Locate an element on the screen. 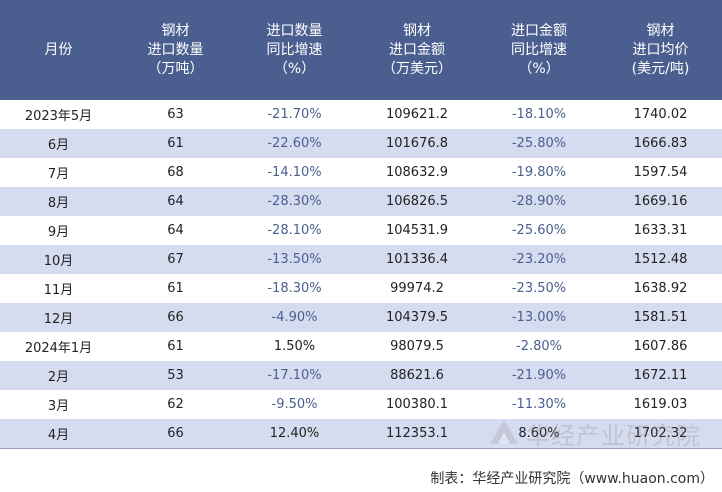 This screenshot has width=722, height=492. value-cell: -21.70% is located at coordinates (294, 114).